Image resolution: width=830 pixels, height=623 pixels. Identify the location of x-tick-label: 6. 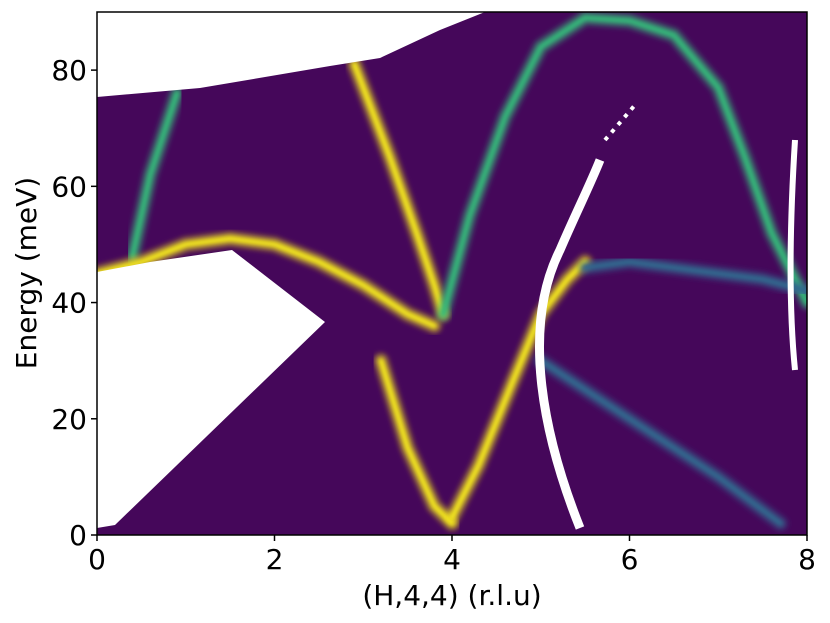
(630, 559).